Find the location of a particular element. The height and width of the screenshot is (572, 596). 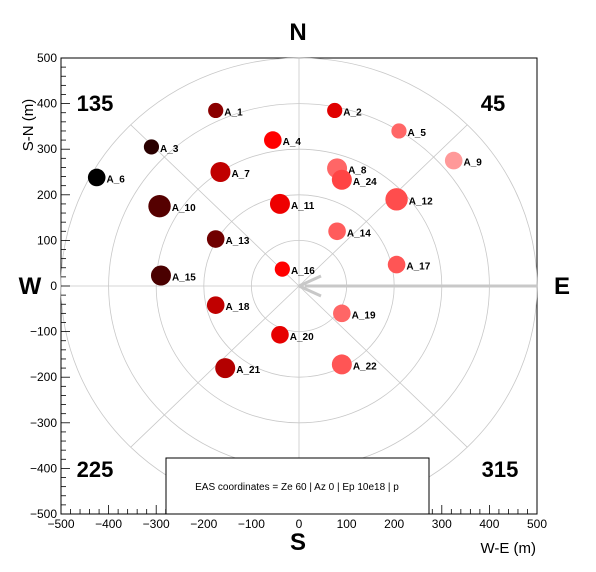

y-tick-label: 300 is located at coordinates (47, 149).